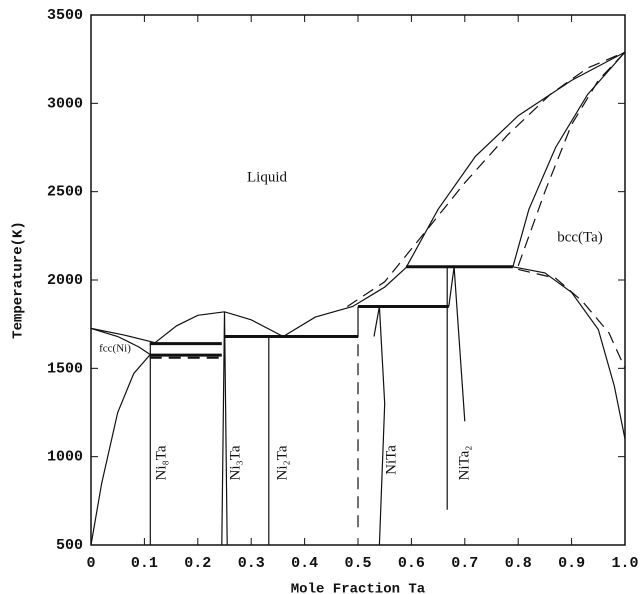 The height and width of the screenshot is (594, 641). Describe the element at coordinates (69, 545) in the screenshot. I see `y-tick-label: 500` at that location.